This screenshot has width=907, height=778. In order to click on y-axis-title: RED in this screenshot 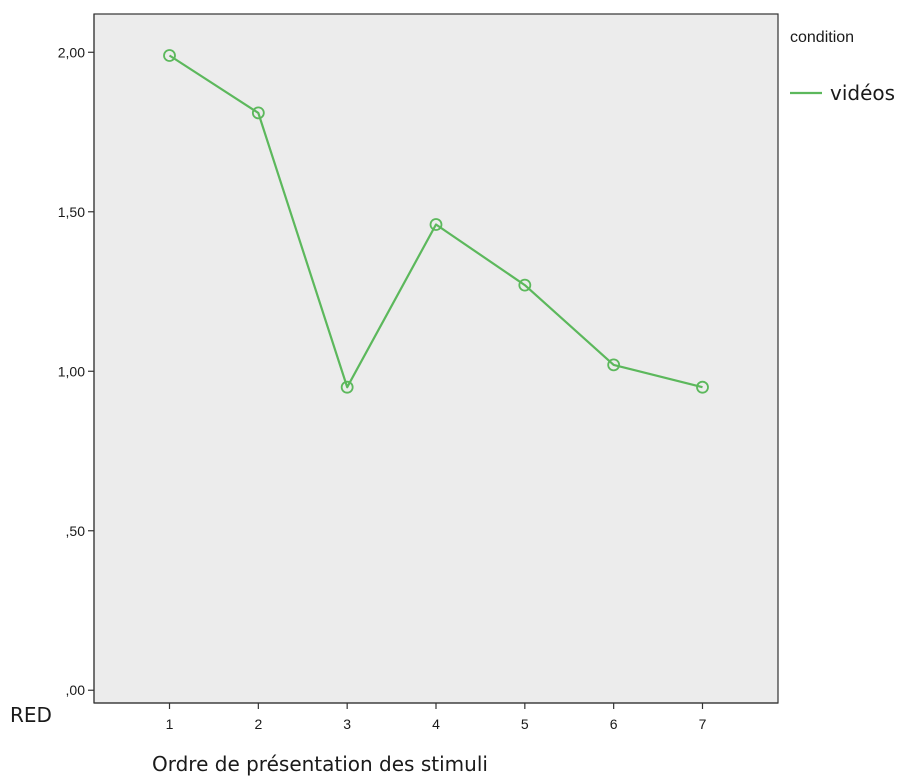, I will do `click(31, 715)`.